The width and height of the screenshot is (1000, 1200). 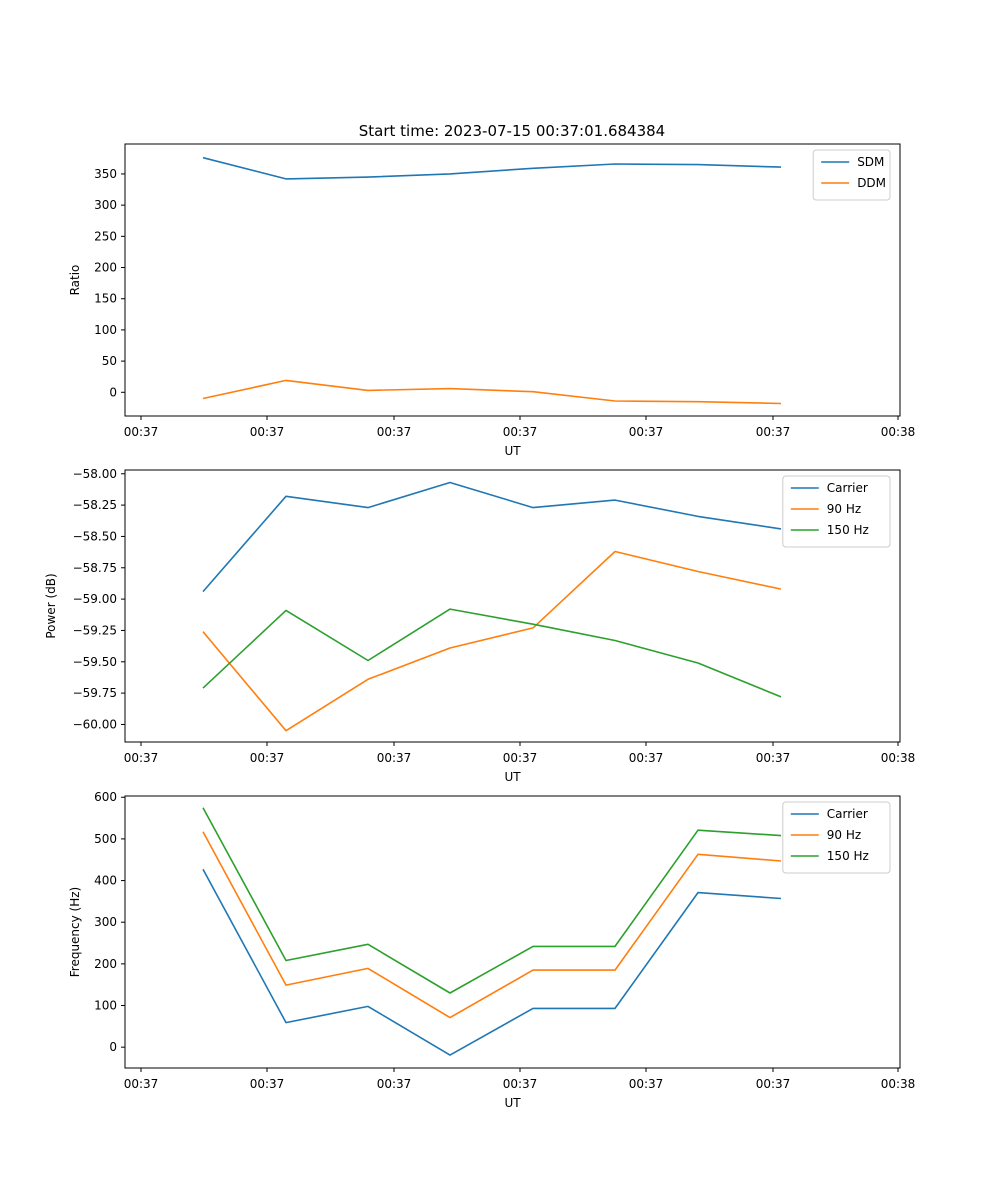 What do you see at coordinates (95, 693) in the screenshot?
I see `y-tick-label: −59.75` at bounding box center [95, 693].